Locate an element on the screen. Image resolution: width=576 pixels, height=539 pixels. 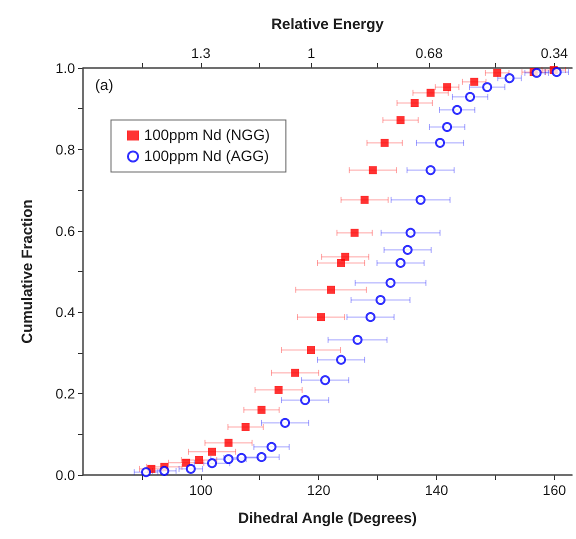
x2-tick-label: 0.68 is located at coordinates (429, 53).